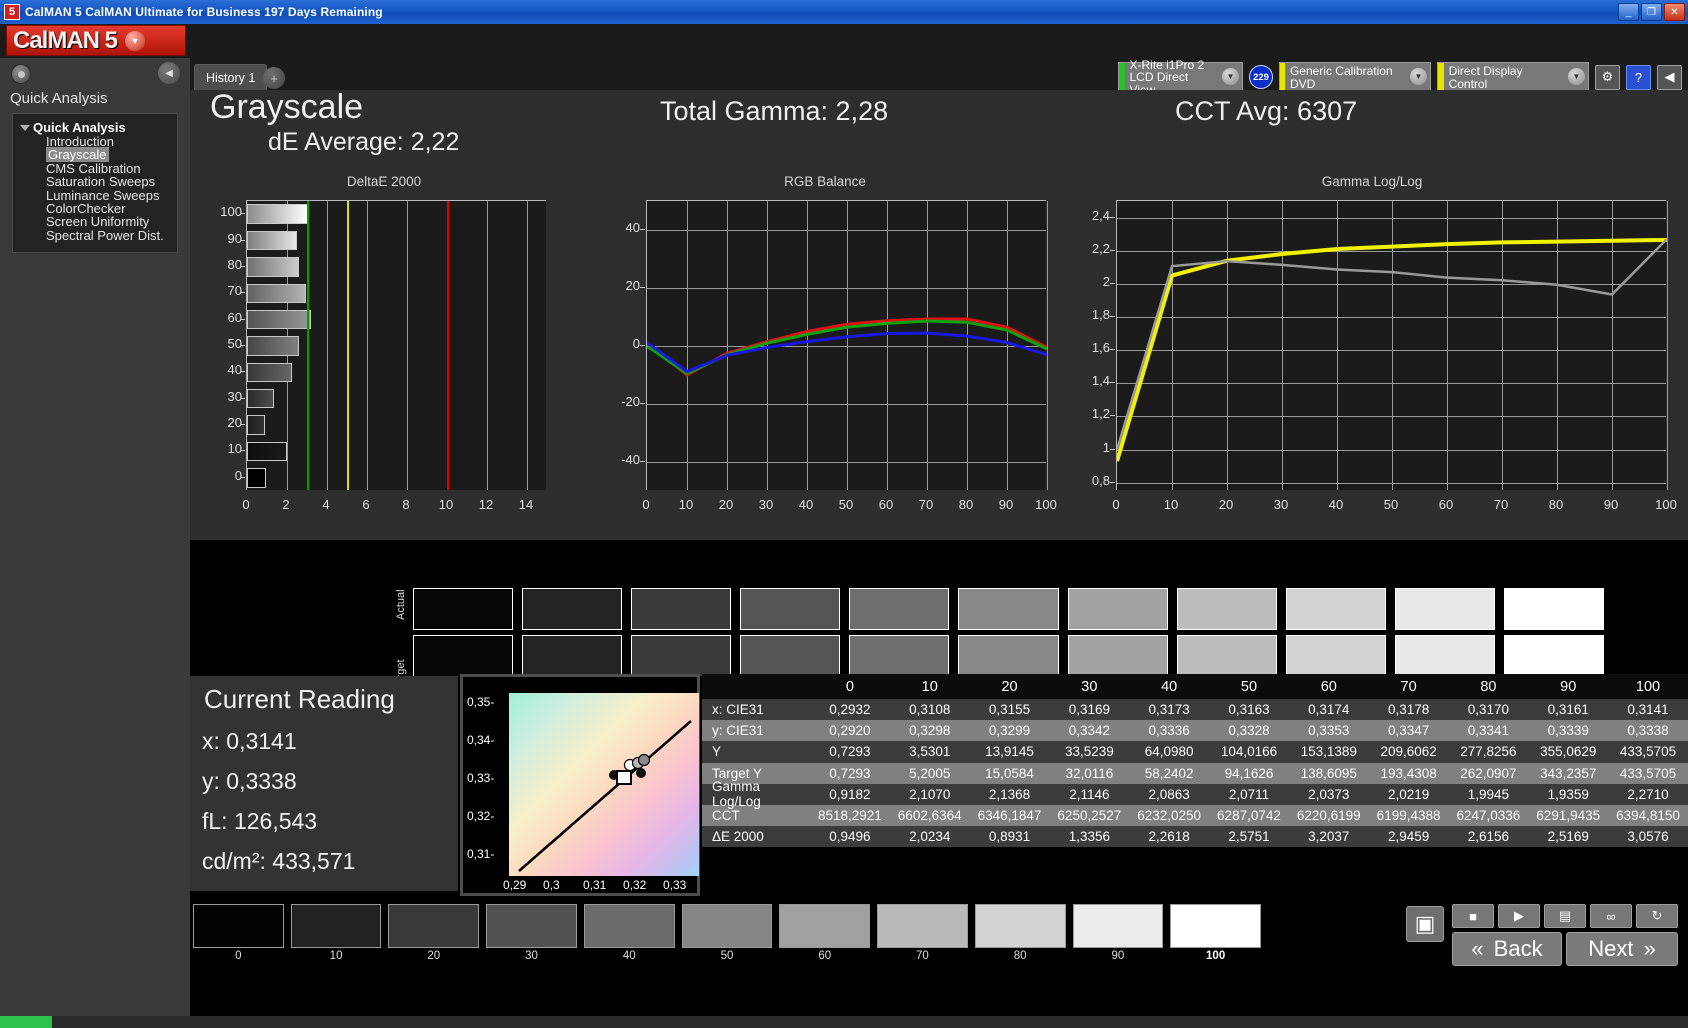 The height and width of the screenshot is (1028, 1688). Describe the element at coordinates (1611, 916) in the screenshot. I see `loop-icon: ∞` at that location.